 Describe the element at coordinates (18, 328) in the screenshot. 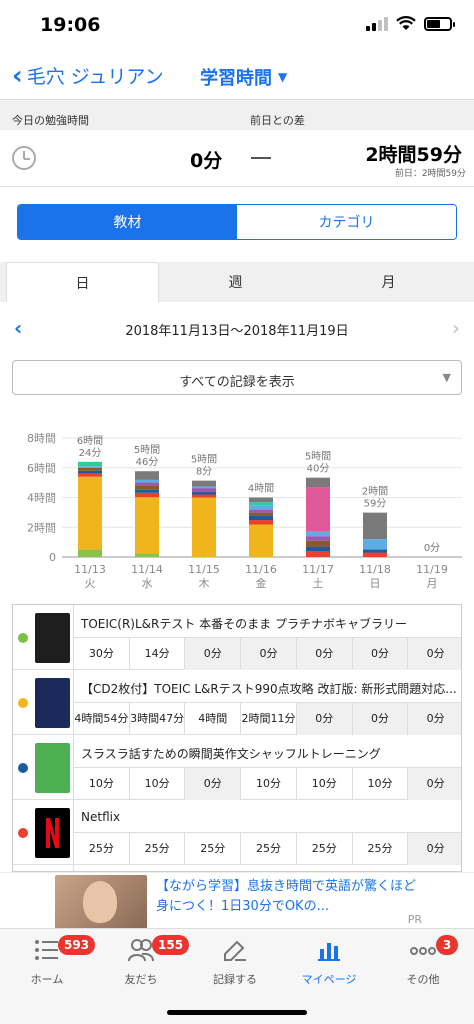

I see `previous-week-arrow-icon: ‹` at that location.